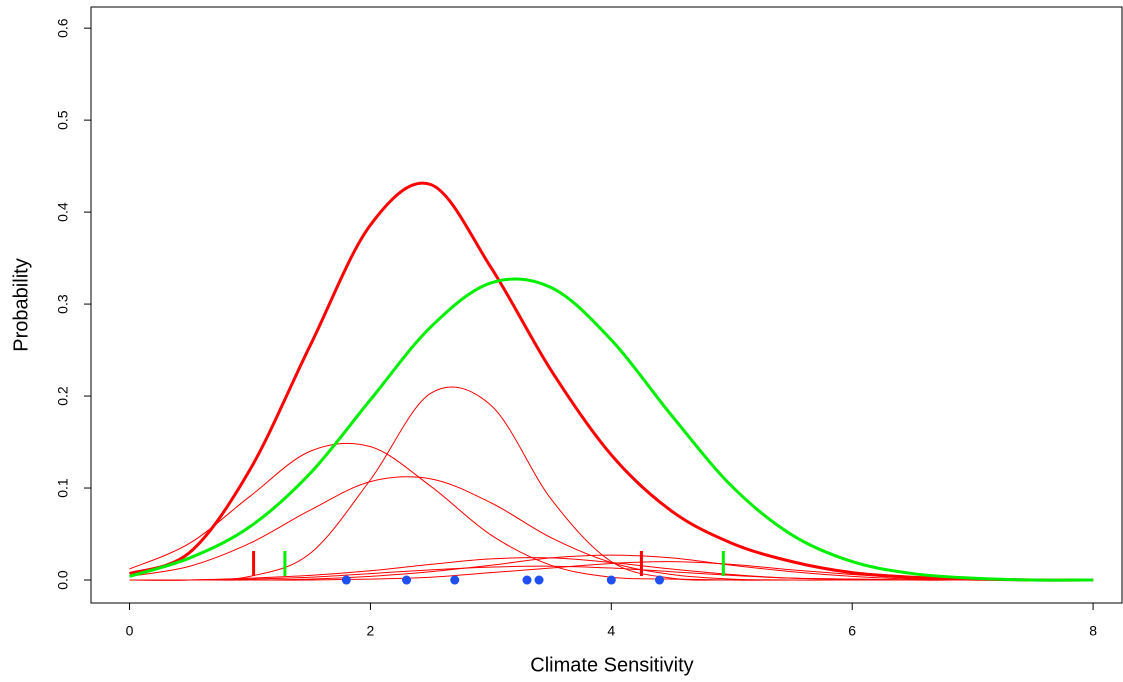 This screenshot has height=682, width=1123. I want to click on x-tick-label: 6, so click(852, 631).